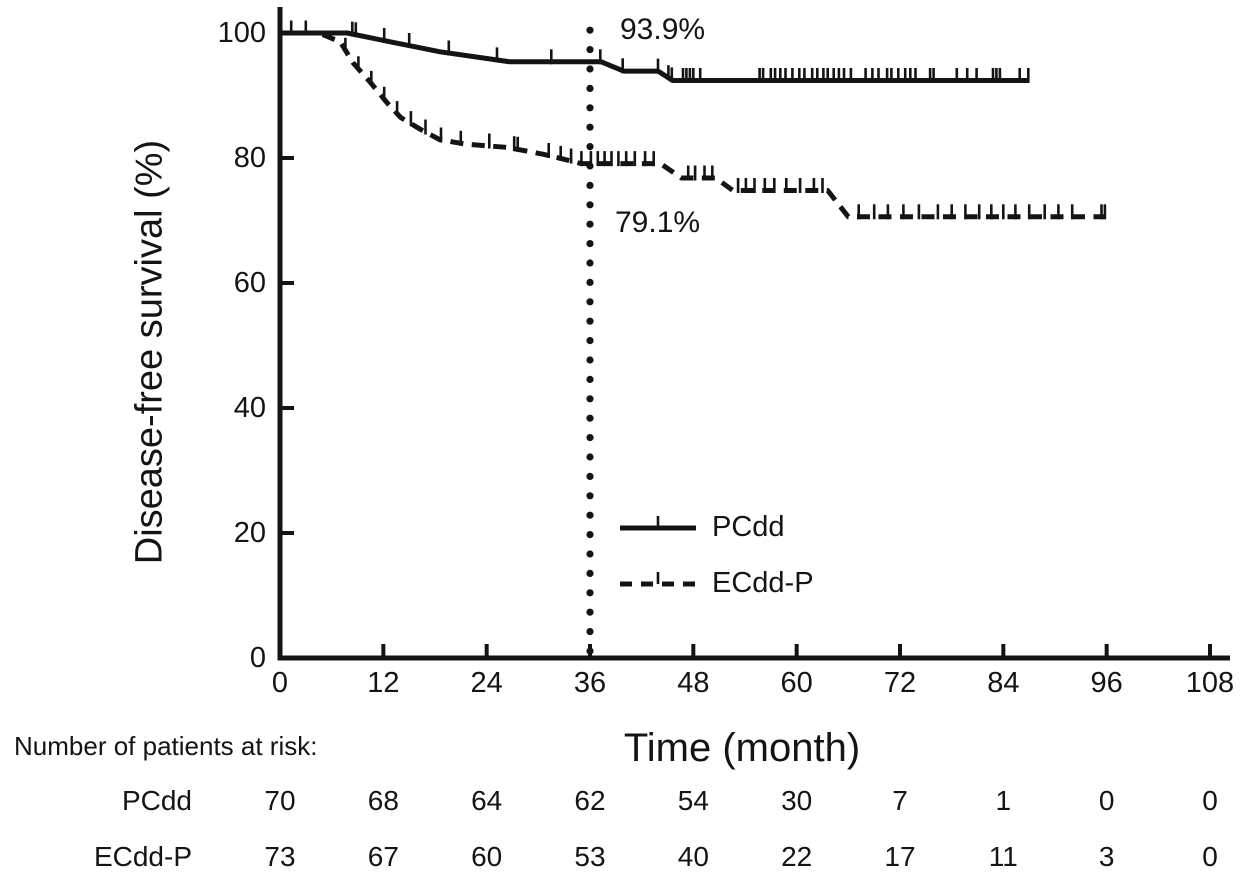 Image resolution: width=1260 pixels, height=881 pixels. What do you see at coordinates (748, 527) in the screenshot?
I see `legend-label-pcdd: PCdd` at bounding box center [748, 527].